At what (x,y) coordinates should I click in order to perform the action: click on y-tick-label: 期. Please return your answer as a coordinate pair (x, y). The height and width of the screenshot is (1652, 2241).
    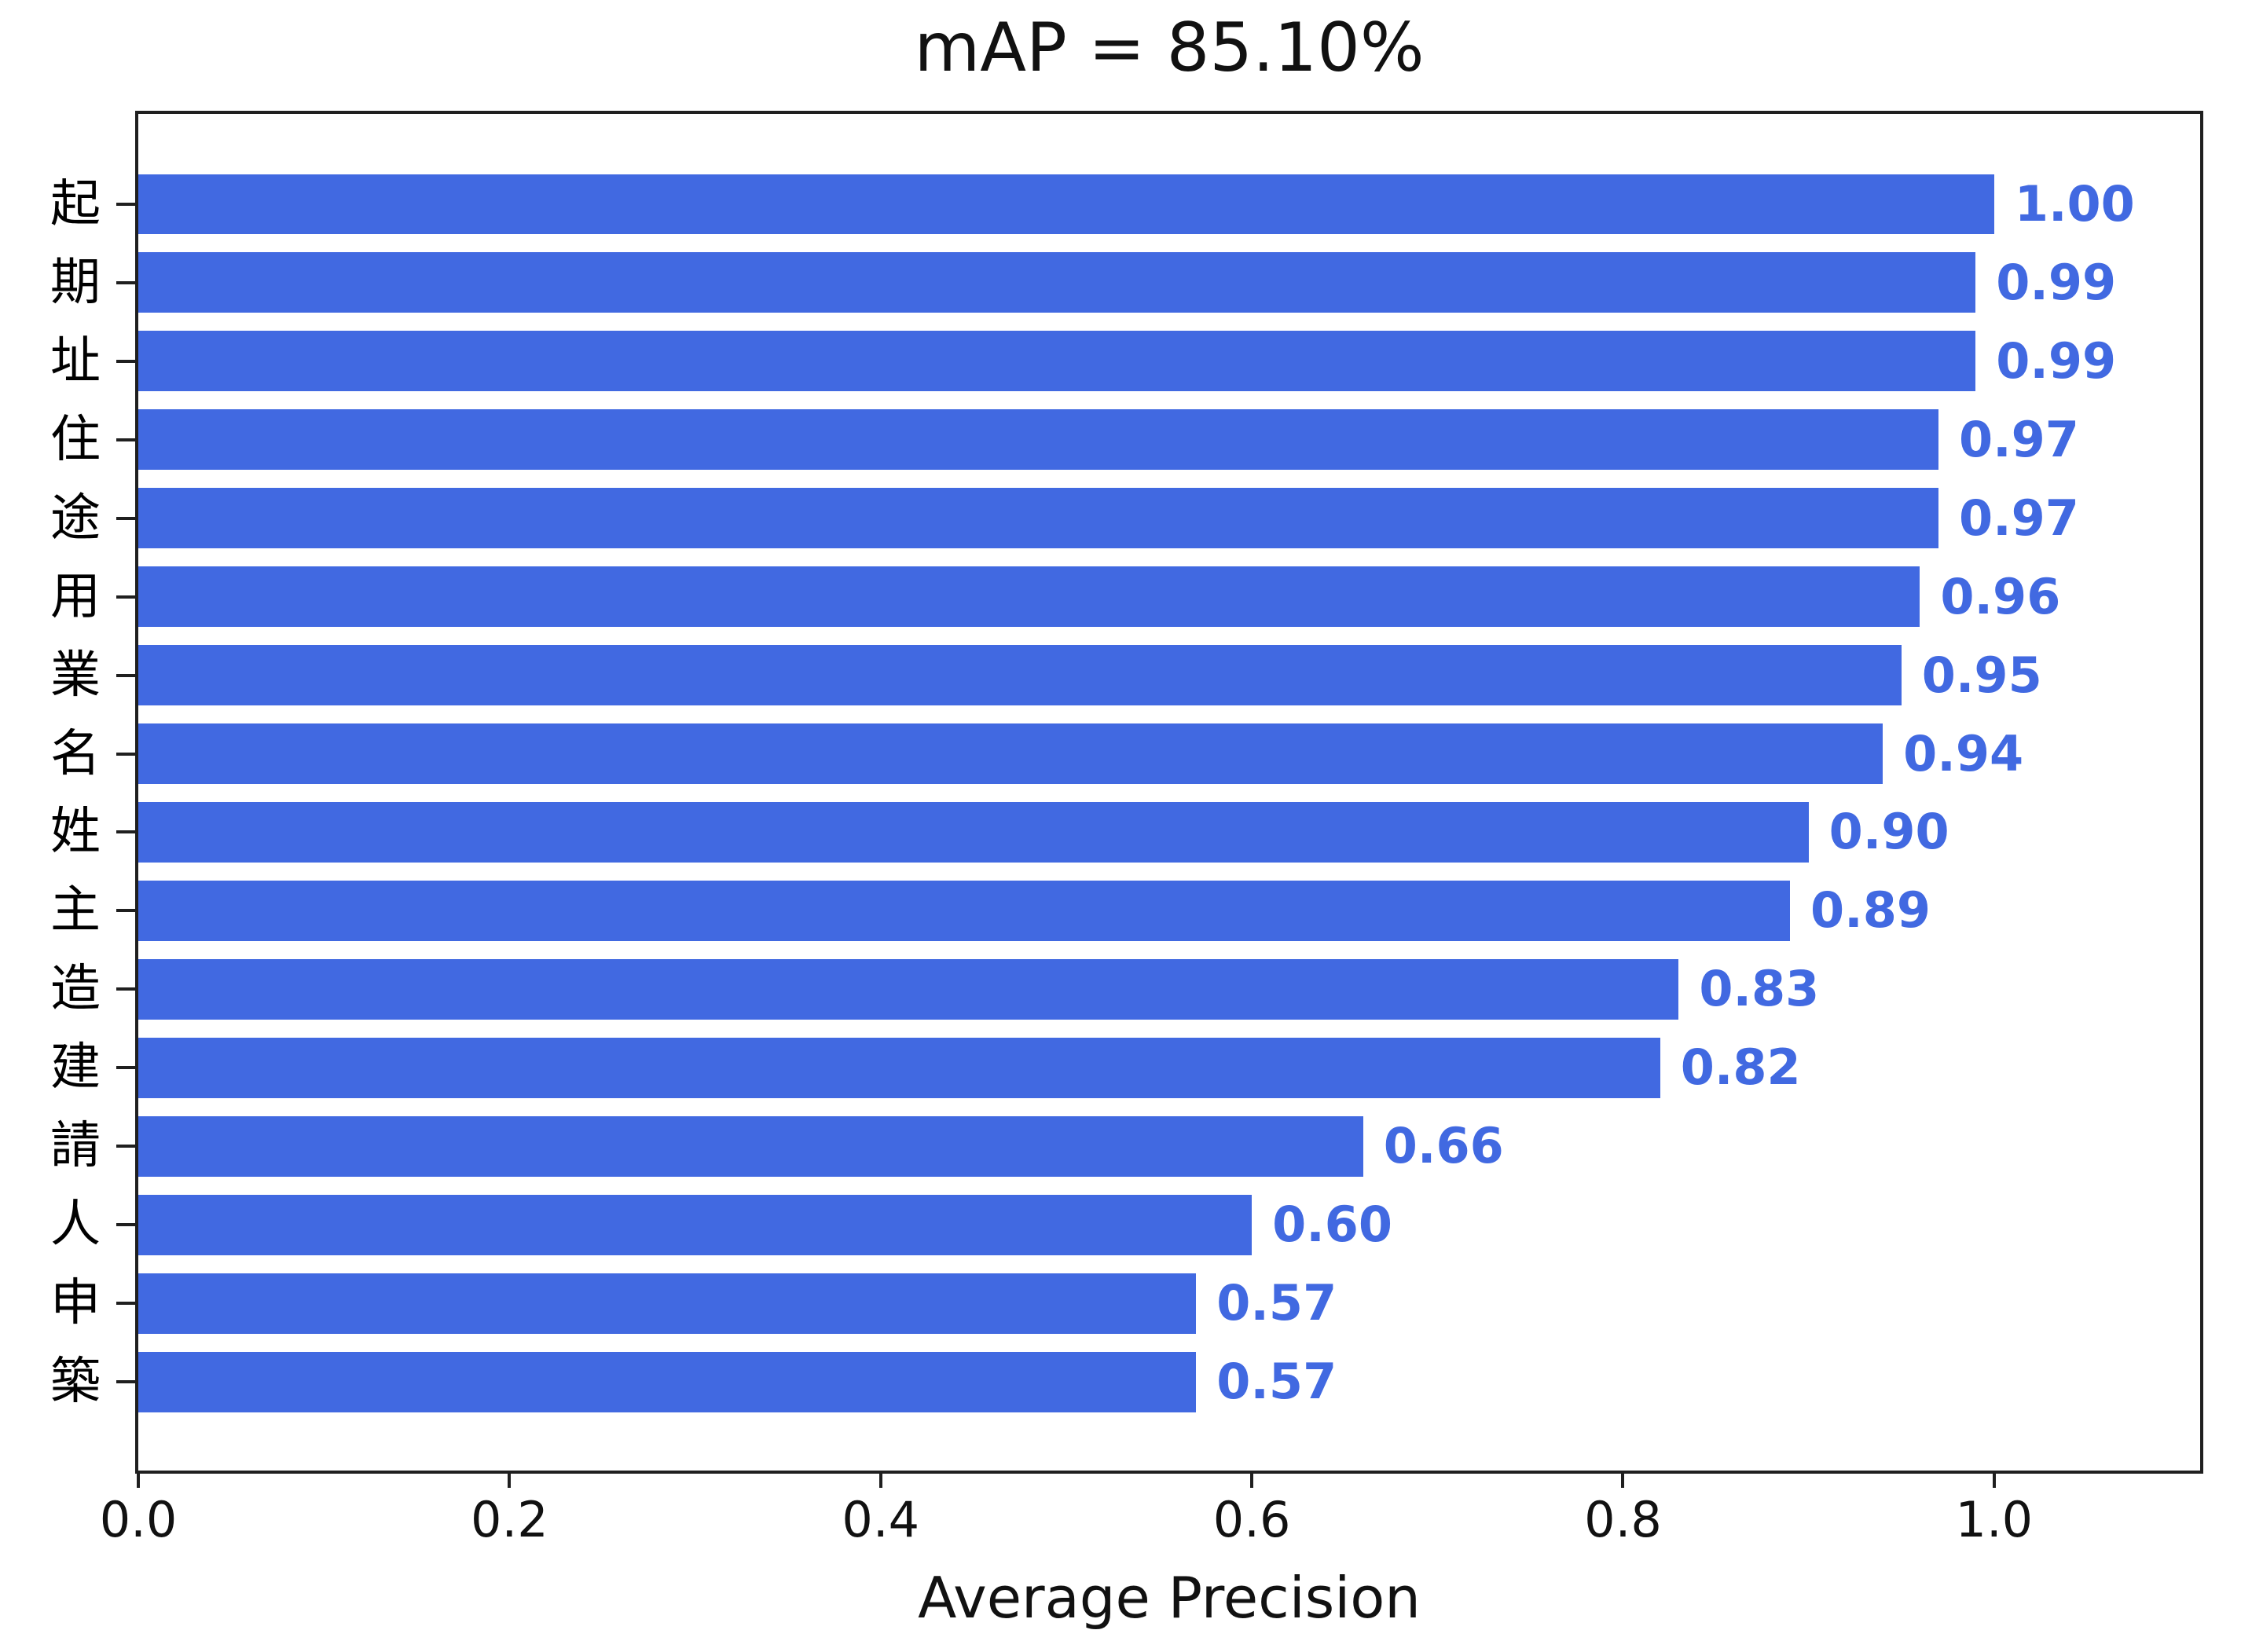
    Looking at the image, I should click on (75, 282).